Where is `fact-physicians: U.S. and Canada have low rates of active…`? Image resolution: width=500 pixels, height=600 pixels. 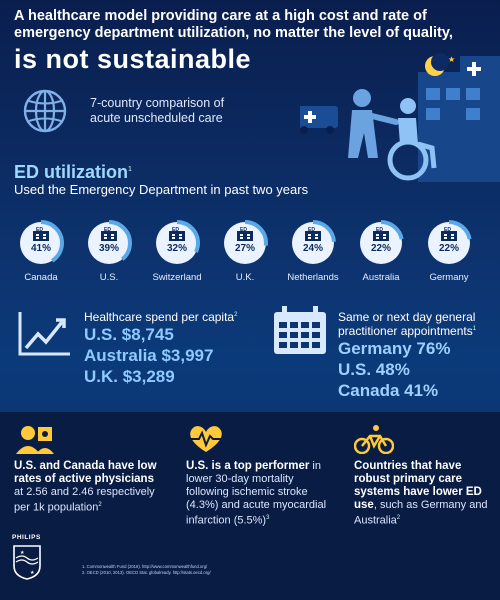
fact-physicians: U.S. and Canada have low rates of active… is located at coordinates (85, 487).